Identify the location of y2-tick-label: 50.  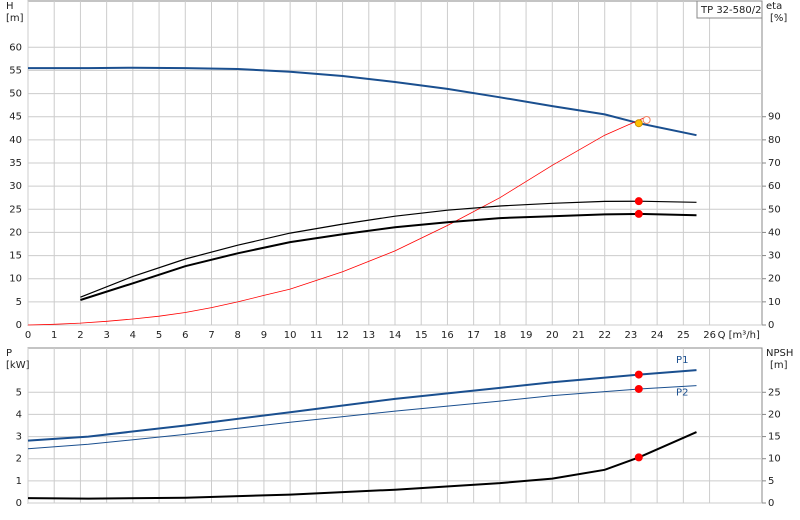
(774, 209).